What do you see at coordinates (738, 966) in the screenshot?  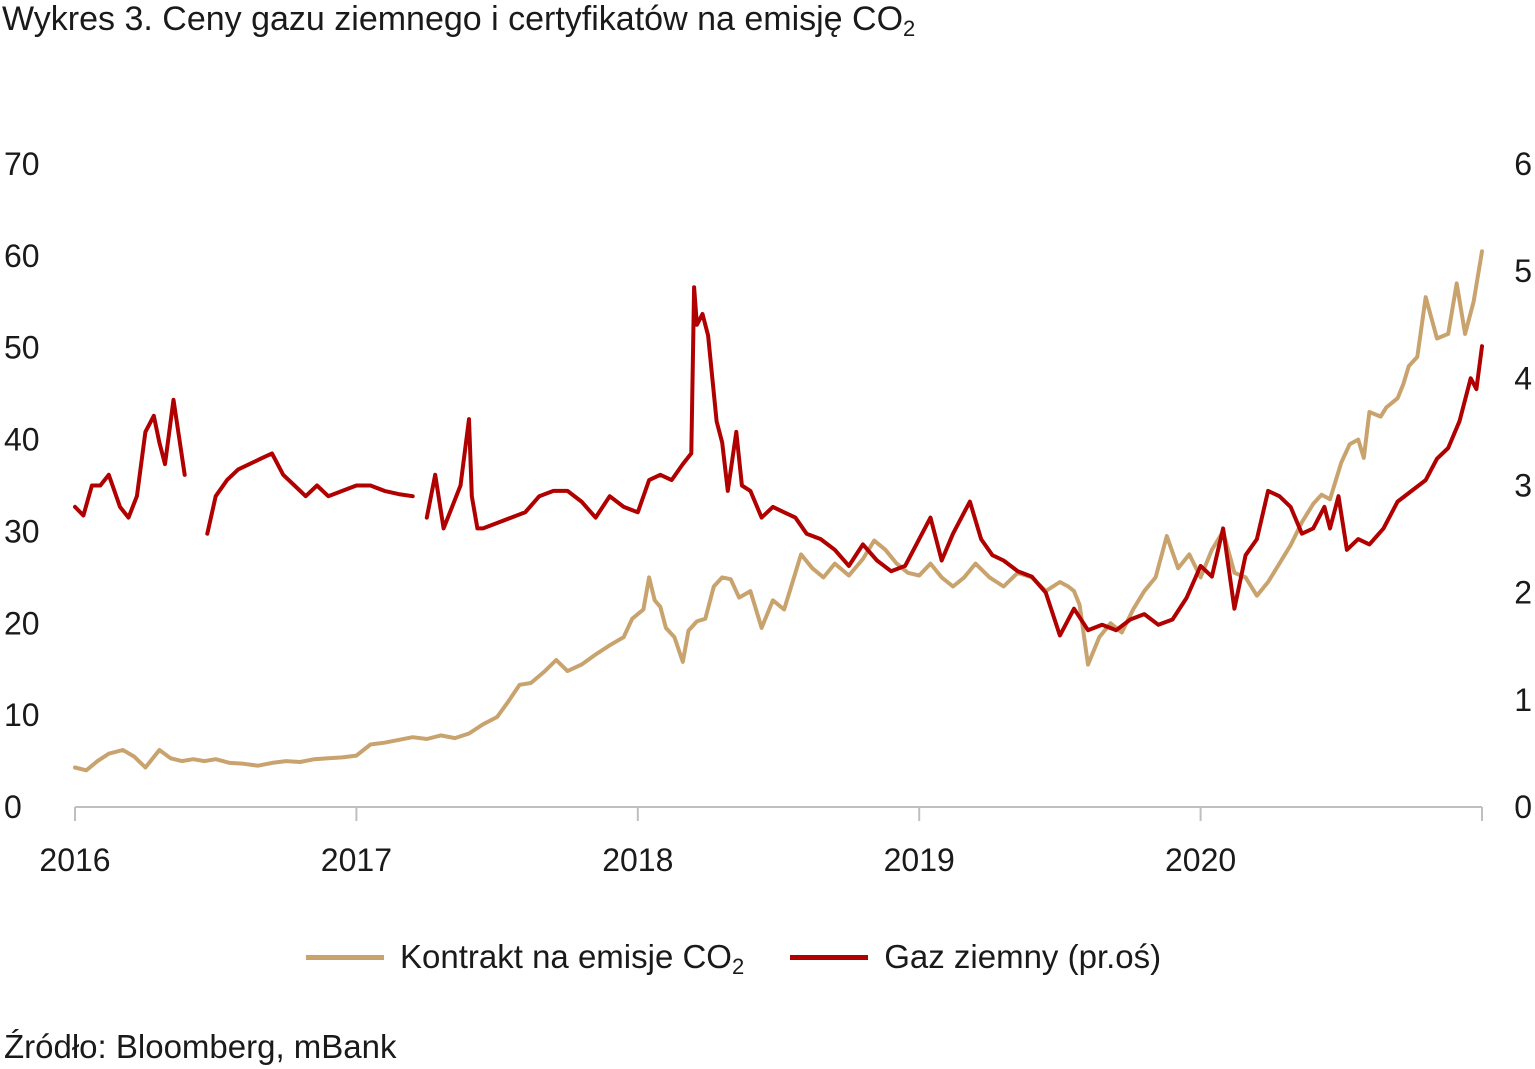 I see `legend-label-co2-subscript: 2` at bounding box center [738, 966].